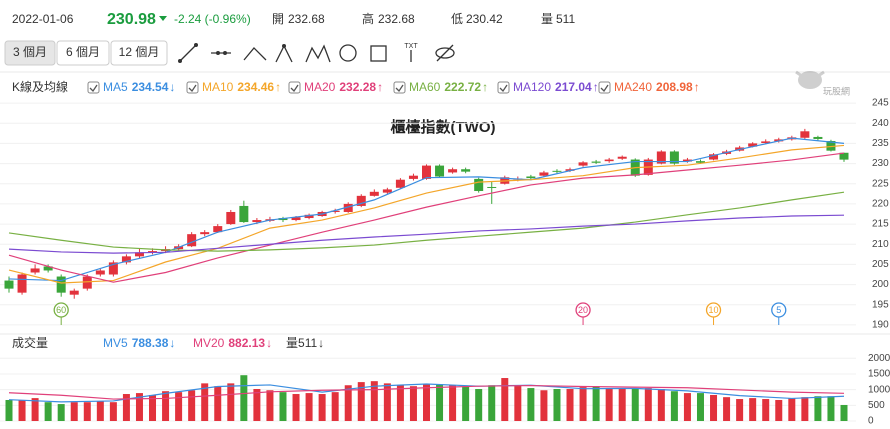  I want to click on legend-name: MV5, so click(115, 343).